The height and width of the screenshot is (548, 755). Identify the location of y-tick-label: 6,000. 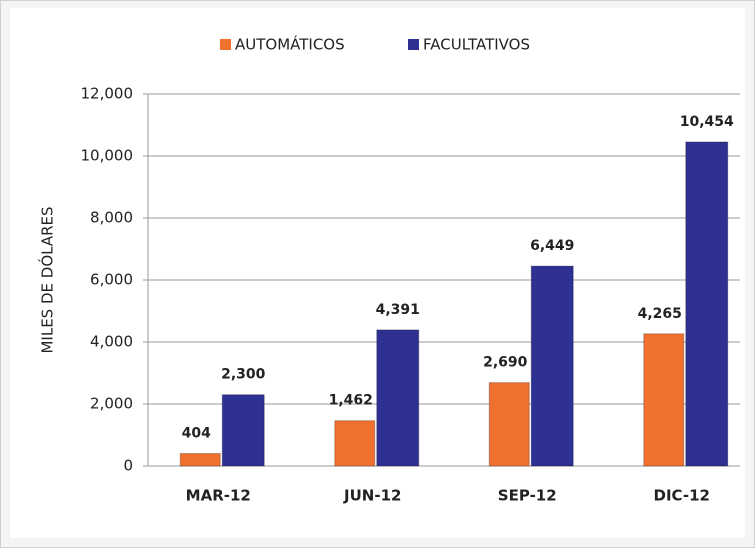
(111, 280).